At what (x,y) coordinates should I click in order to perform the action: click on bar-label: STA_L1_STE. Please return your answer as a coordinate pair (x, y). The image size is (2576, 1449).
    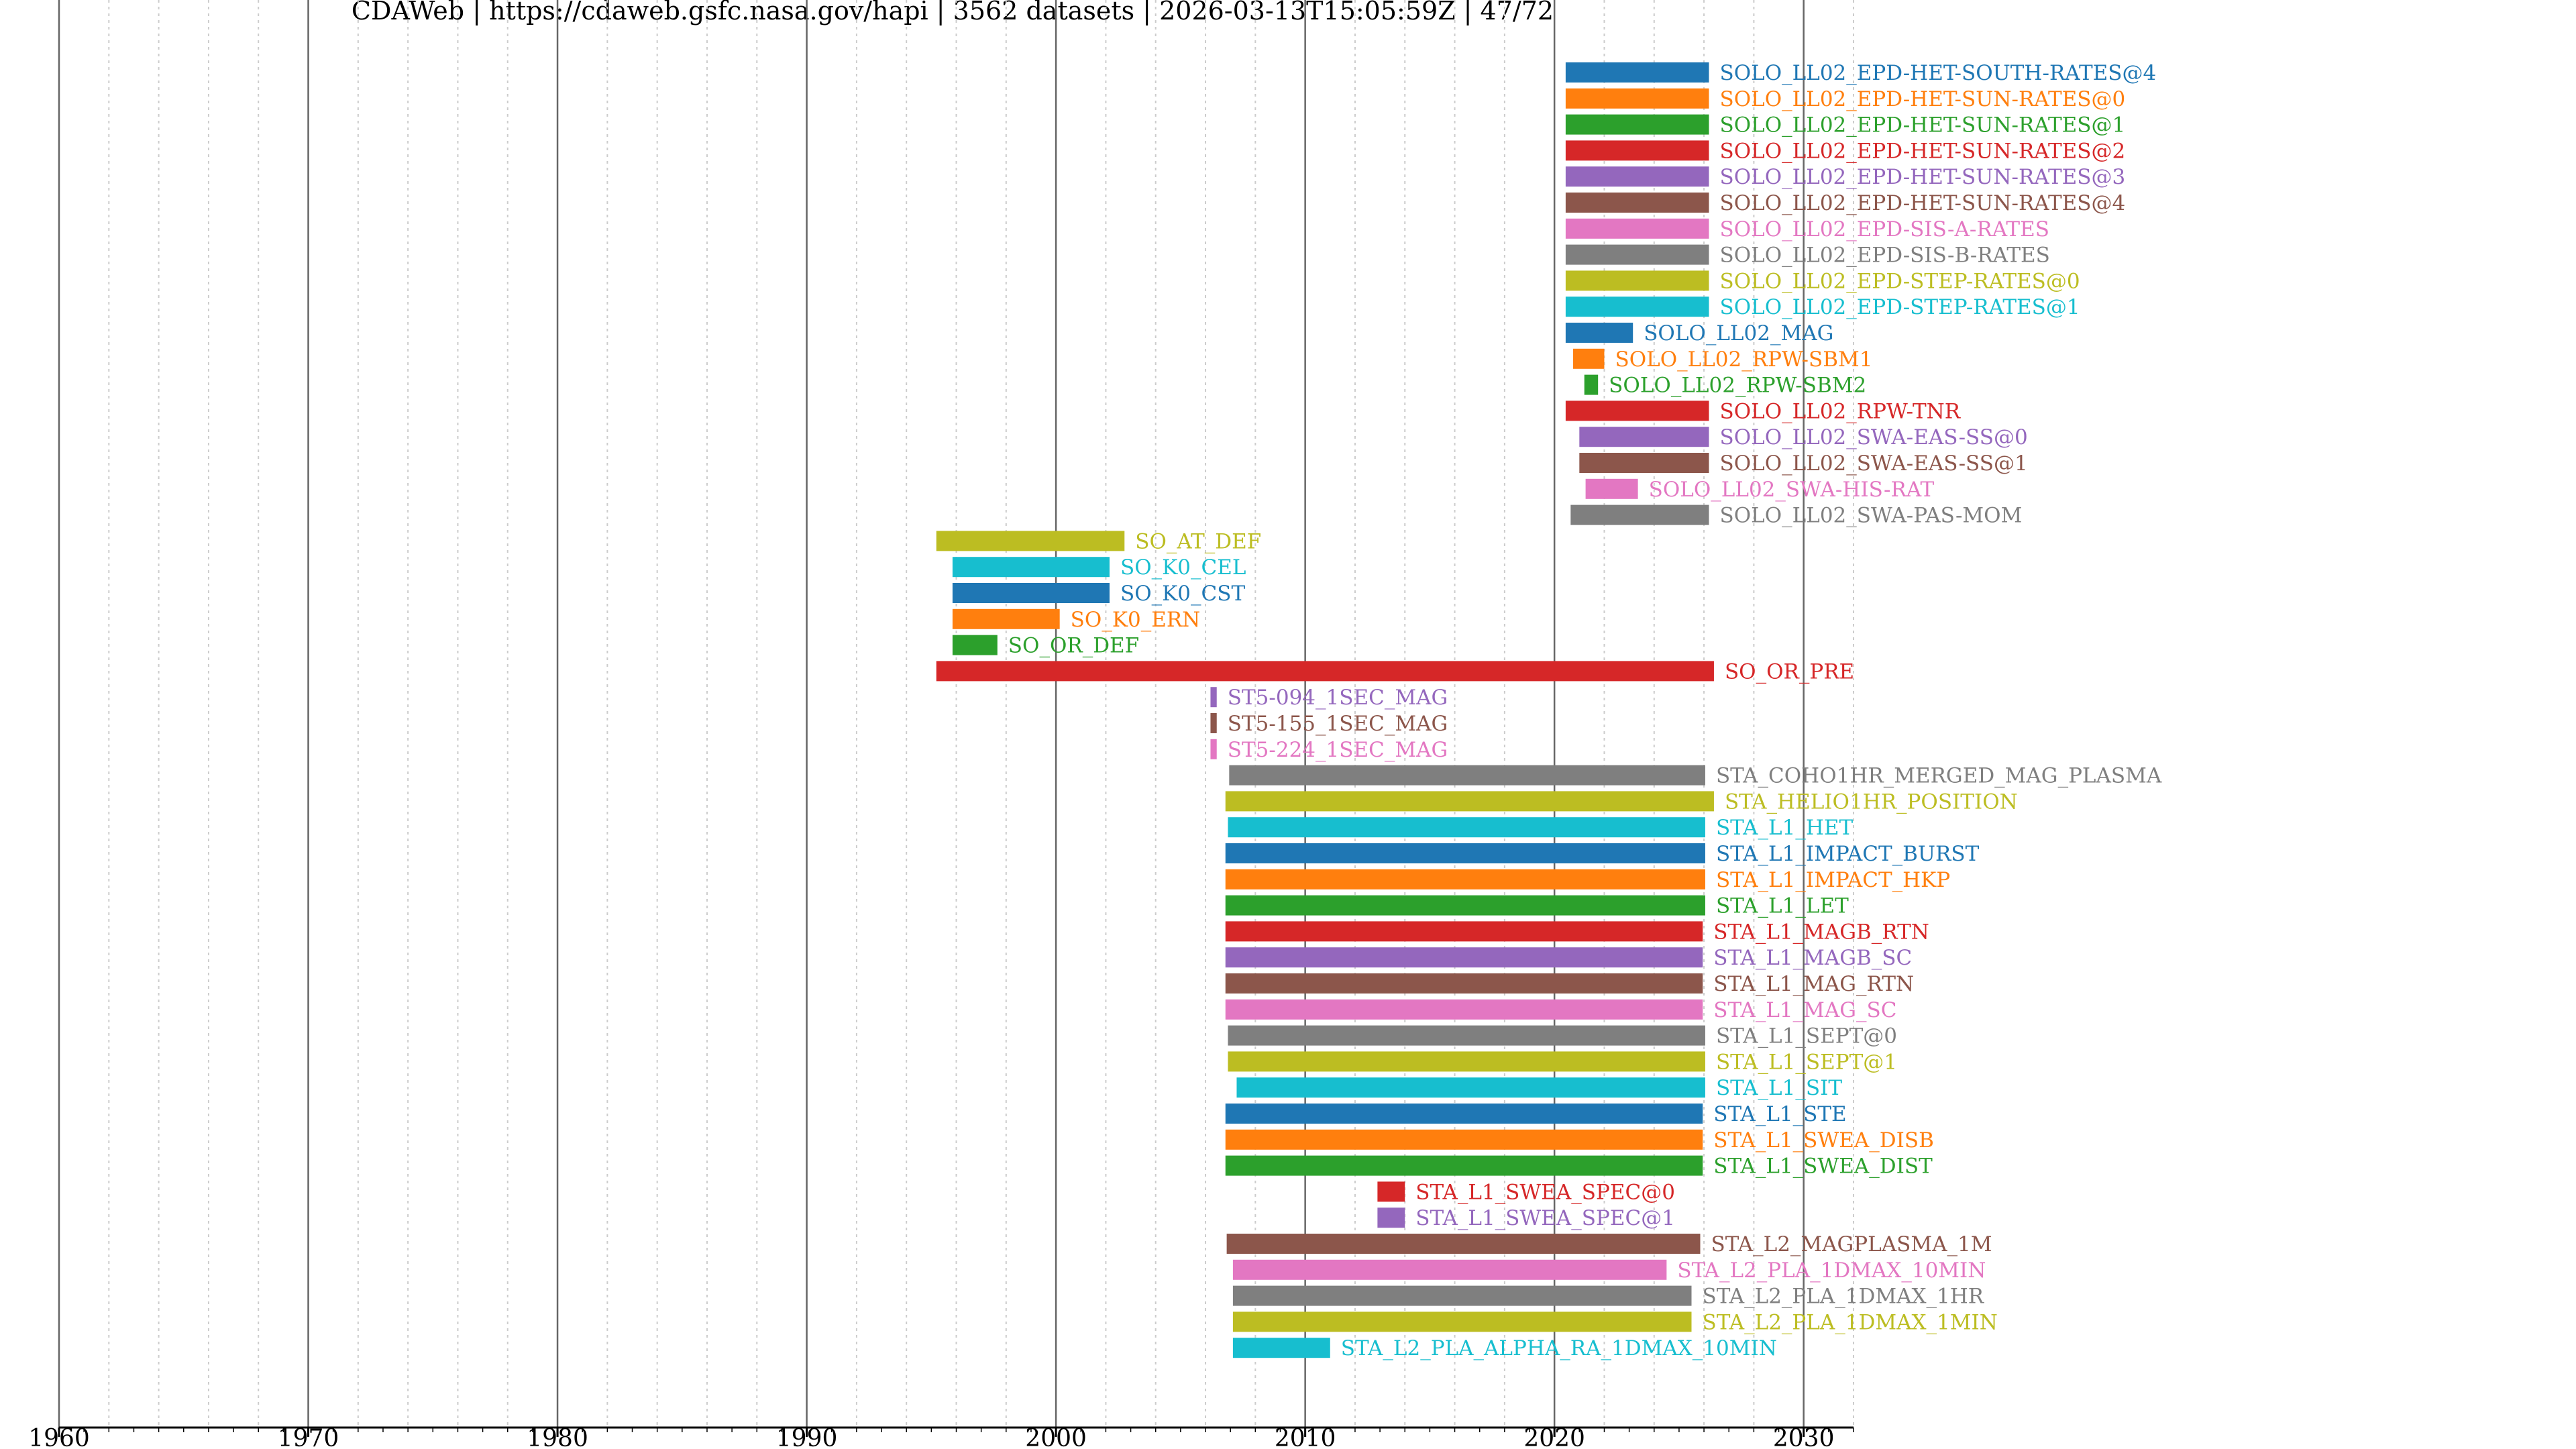
    Looking at the image, I should click on (1779, 1114).